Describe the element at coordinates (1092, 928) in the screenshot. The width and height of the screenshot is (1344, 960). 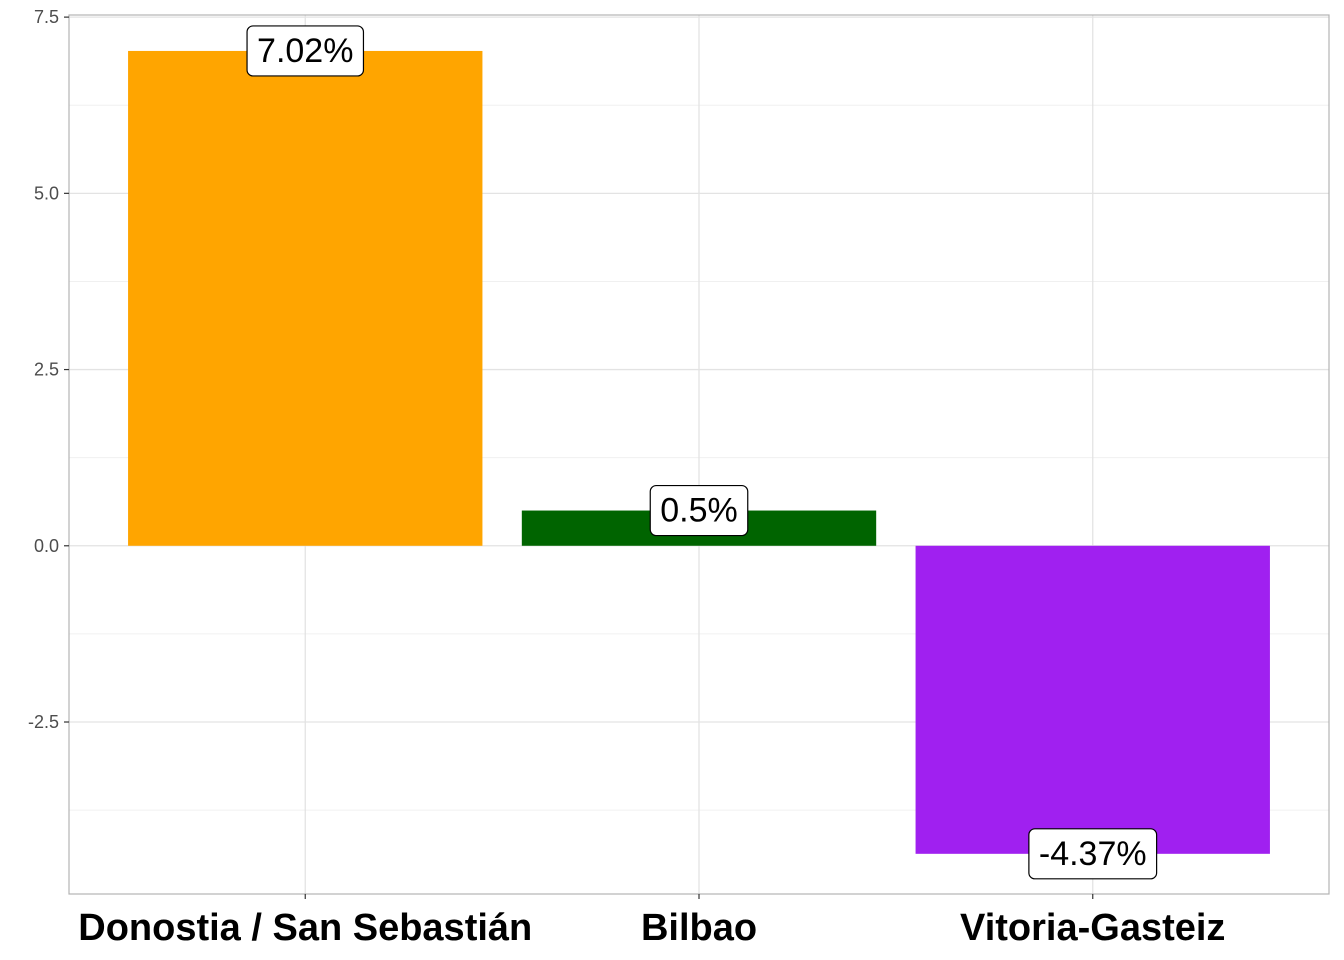
I see `x-tick-label: Vitoria-Gasteiz` at that location.